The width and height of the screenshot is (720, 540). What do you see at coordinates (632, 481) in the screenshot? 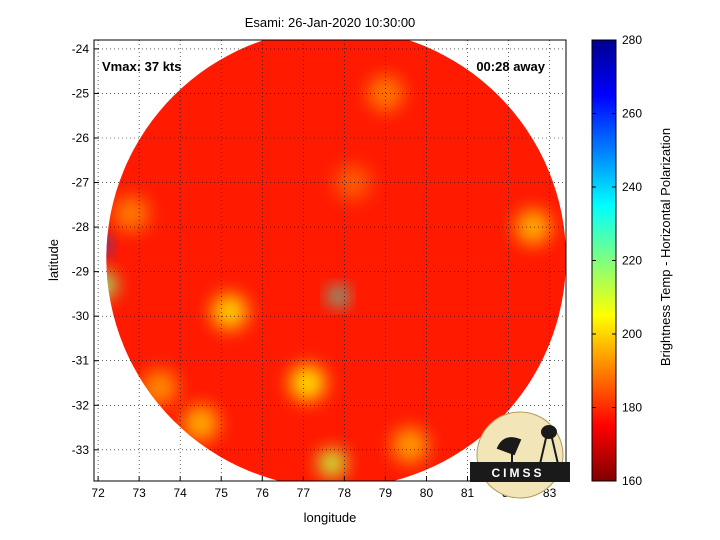
I see `colorbar-tick-label: 160` at bounding box center [632, 481].